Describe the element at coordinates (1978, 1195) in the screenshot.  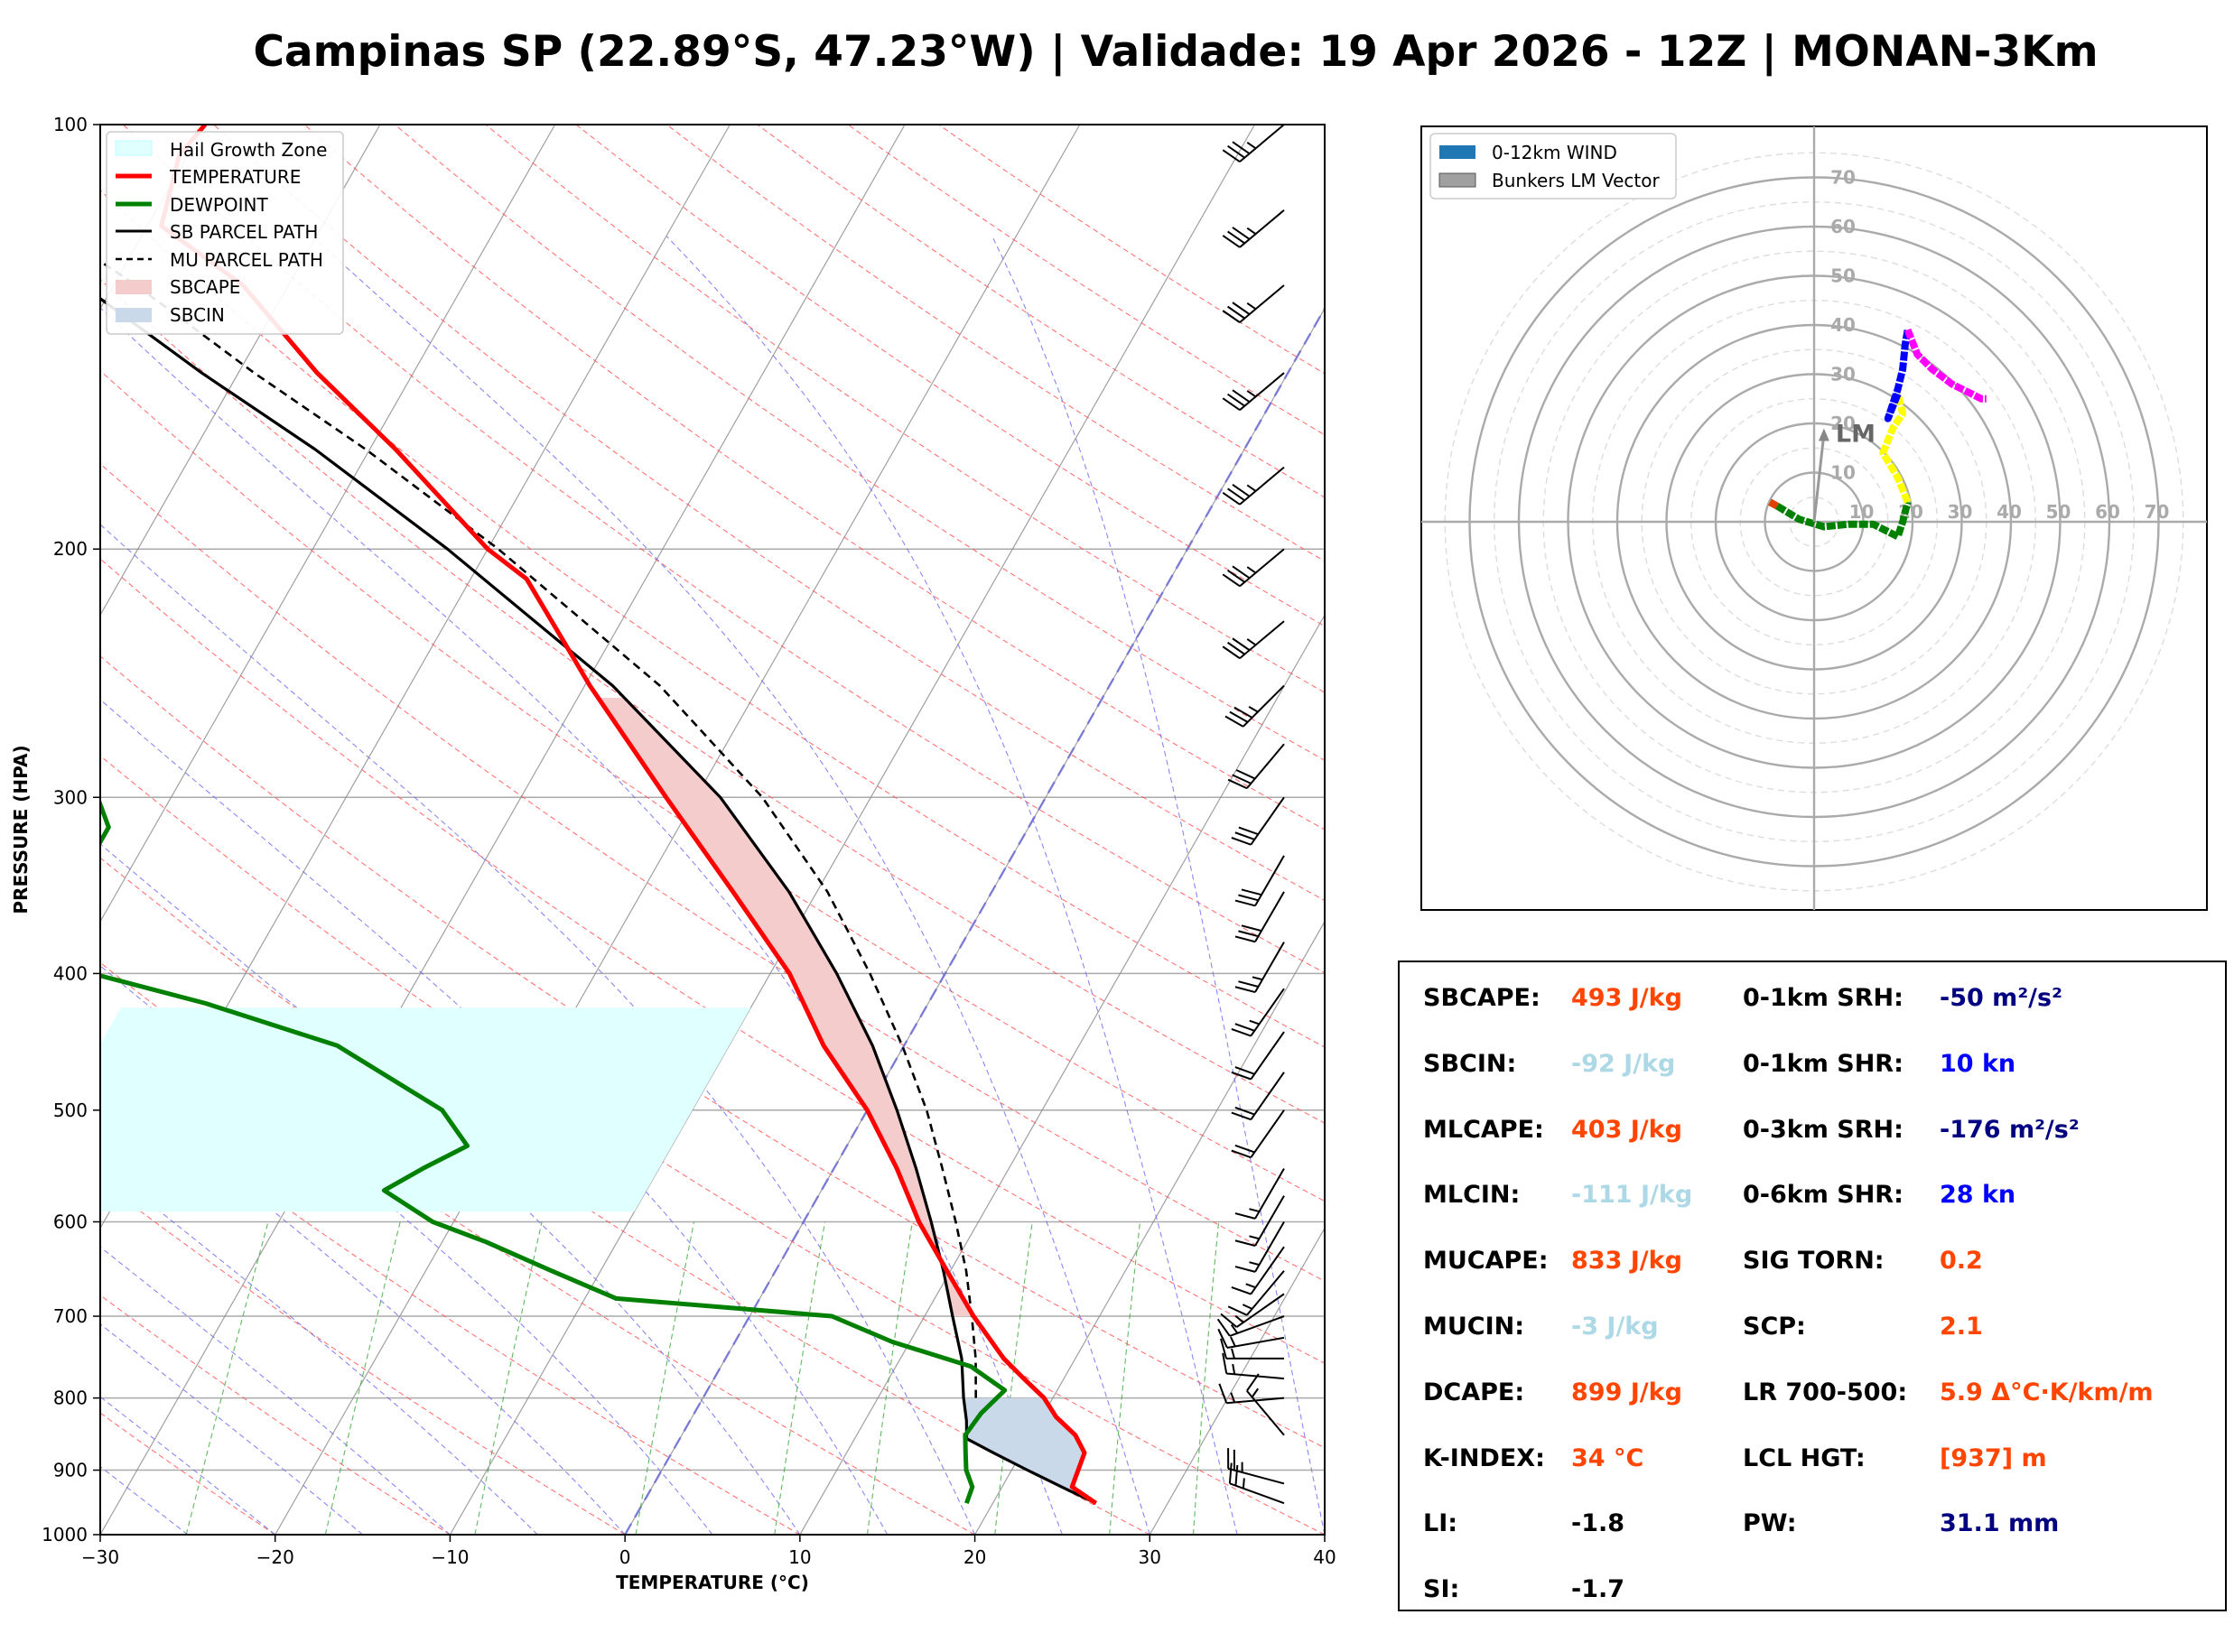
I see `param-value: 28 kn` at that location.